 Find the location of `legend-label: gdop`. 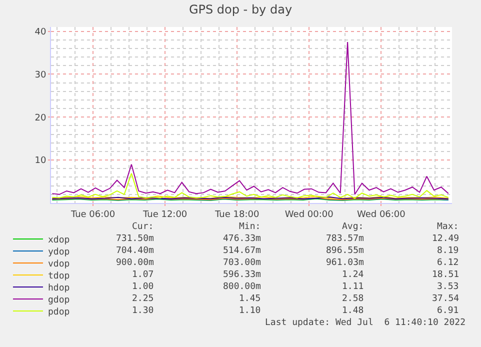

legend-label: gdop is located at coordinates (59, 301).